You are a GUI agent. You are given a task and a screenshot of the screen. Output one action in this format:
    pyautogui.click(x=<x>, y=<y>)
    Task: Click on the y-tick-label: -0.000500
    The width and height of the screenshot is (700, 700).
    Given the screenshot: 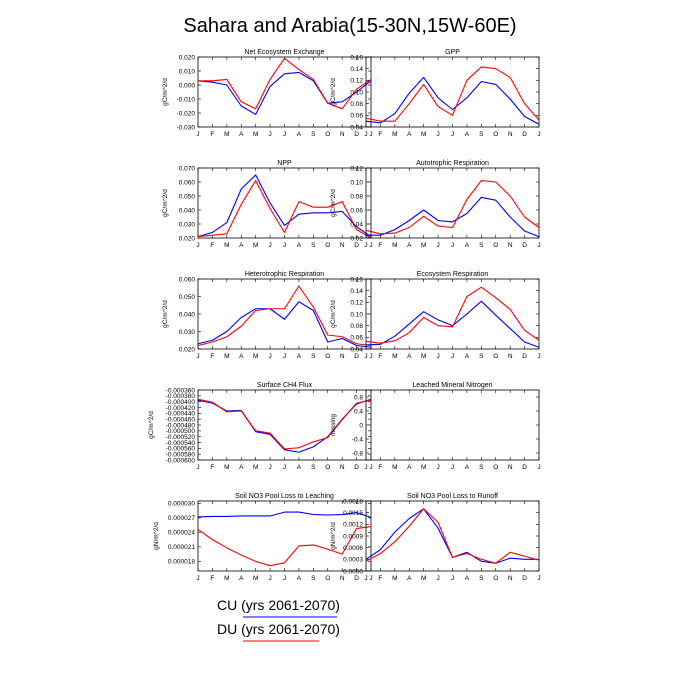 What is the action you would take?
    pyautogui.click(x=181, y=431)
    